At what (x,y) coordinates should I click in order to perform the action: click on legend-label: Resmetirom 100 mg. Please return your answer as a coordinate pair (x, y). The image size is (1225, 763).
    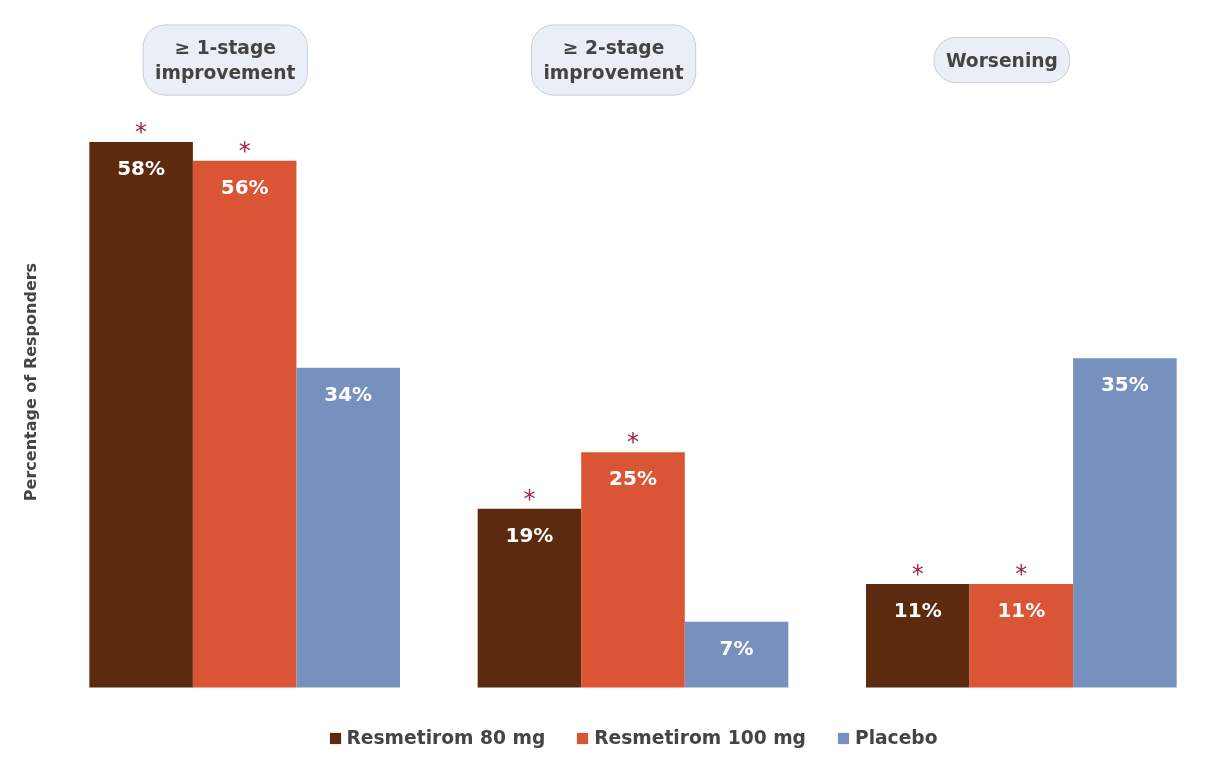
    Looking at the image, I should click on (700, 737).